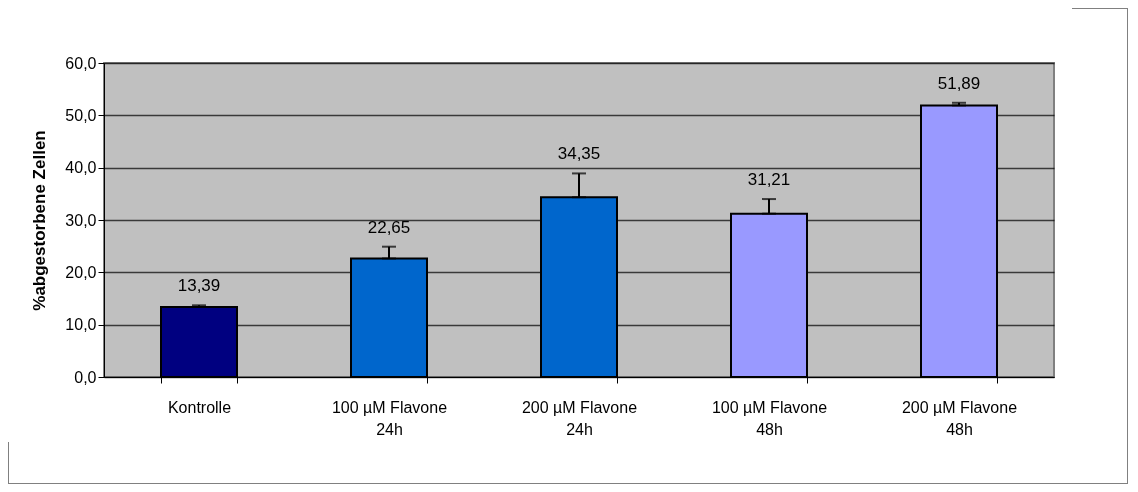  Describe the element at coordinates (40, 220) in the screenshot. I see `y-axis-title: %abgestorbene Zellen` at that location.